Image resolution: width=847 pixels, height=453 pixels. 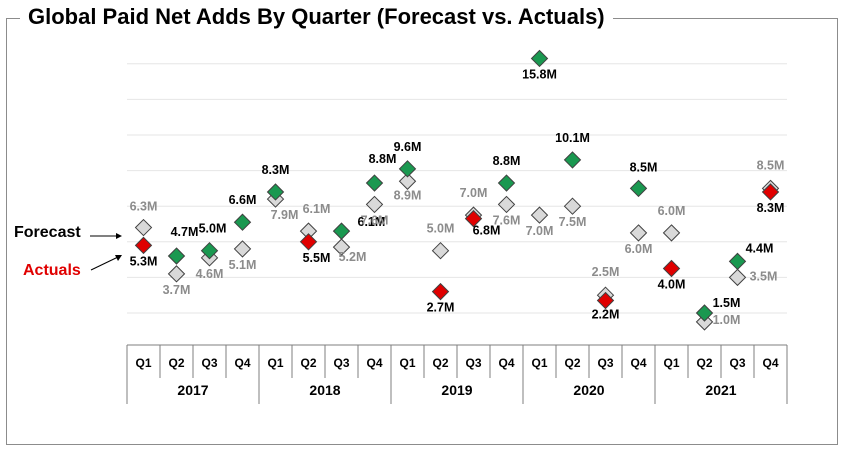 What do you see at coordinates (540, 231) in the screenshot?
I see `forecast-data-label: 7.0M` at bounding box center [540, 231].